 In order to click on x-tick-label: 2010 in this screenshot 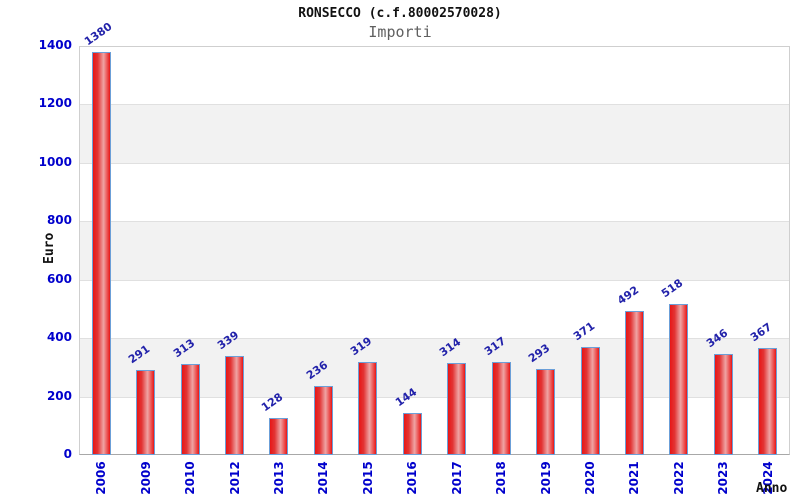, I will do `click(190, 478)`.